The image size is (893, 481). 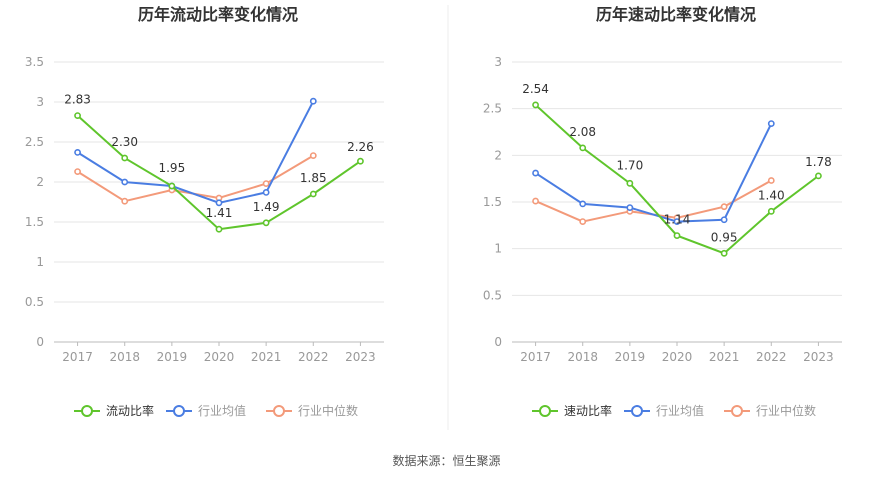 What do you see at coordinates (446, 461) in the screenshot?
I see `data-source-note: 数据来源：恒生聚源` at bounding box center [446, 461].